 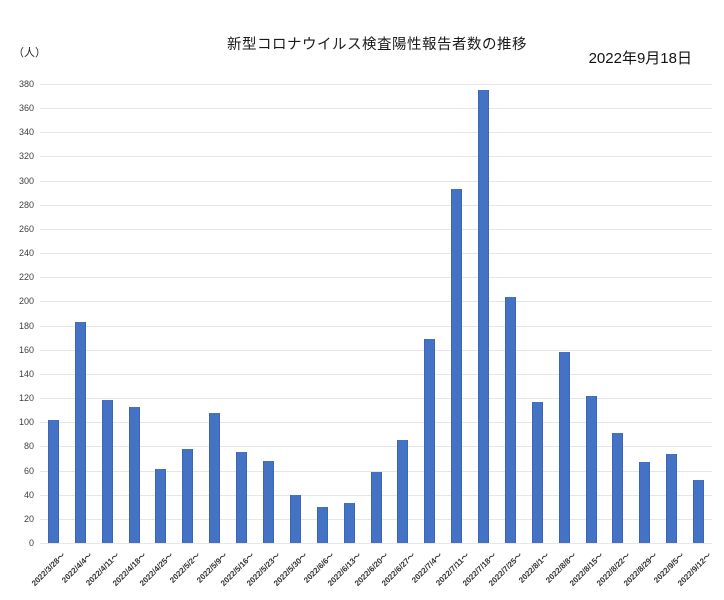 What do you see at coordinates (31, 543) in the screenshot?
I see `y-tick-label: 0` at bounding box center [31, 543].